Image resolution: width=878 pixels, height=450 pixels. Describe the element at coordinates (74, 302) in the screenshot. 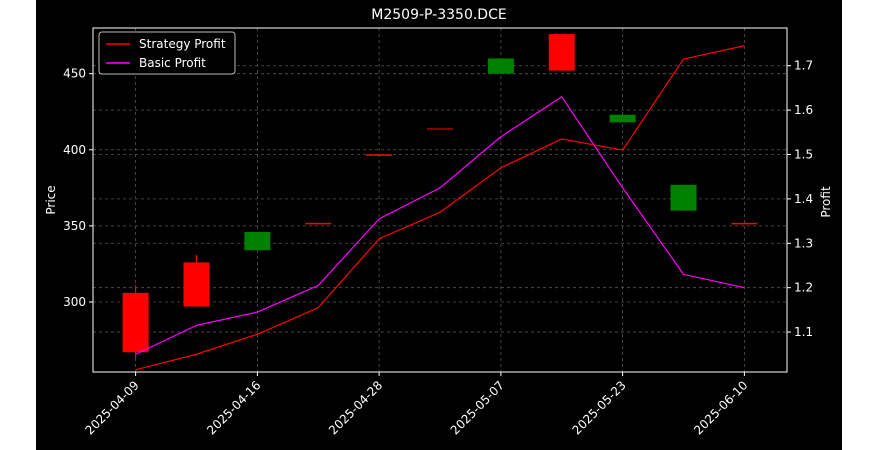

I see `tick-label-left: 300` at that location.